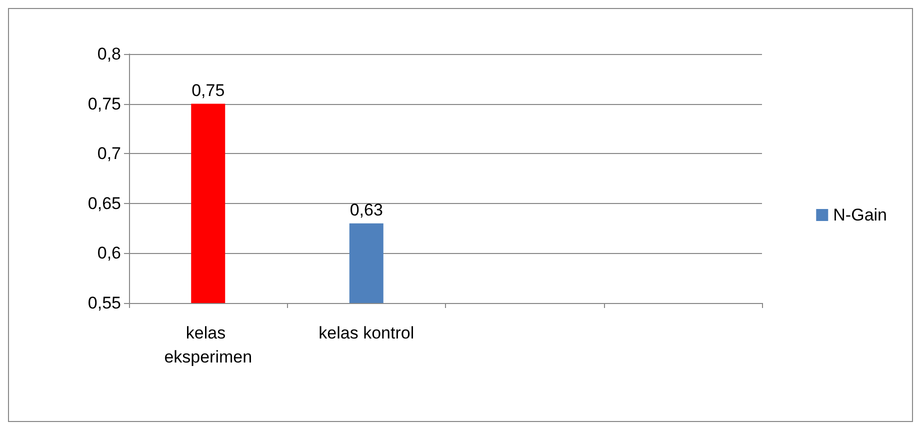 Image resolution: width=923 pixels, height=432 pixels. I want to click on y-tick-label: 0,6, so click(109, 253).